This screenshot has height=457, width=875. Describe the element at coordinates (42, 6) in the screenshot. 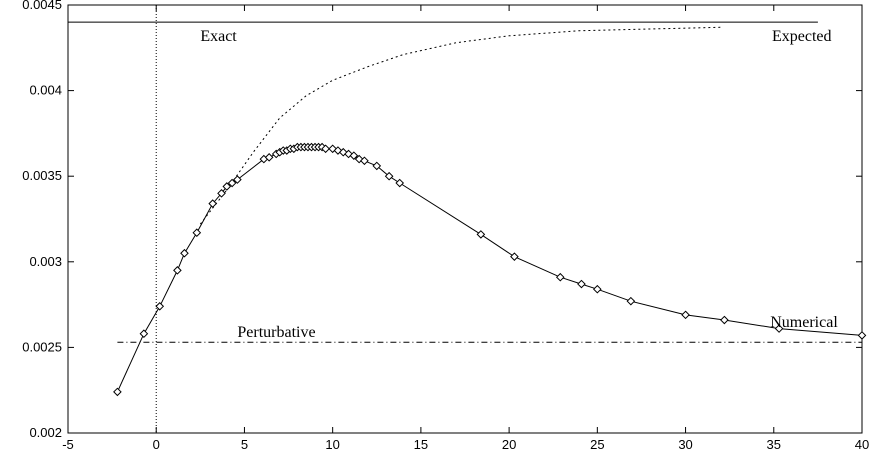

I see `y-tick-label: 0.0045` at that location.